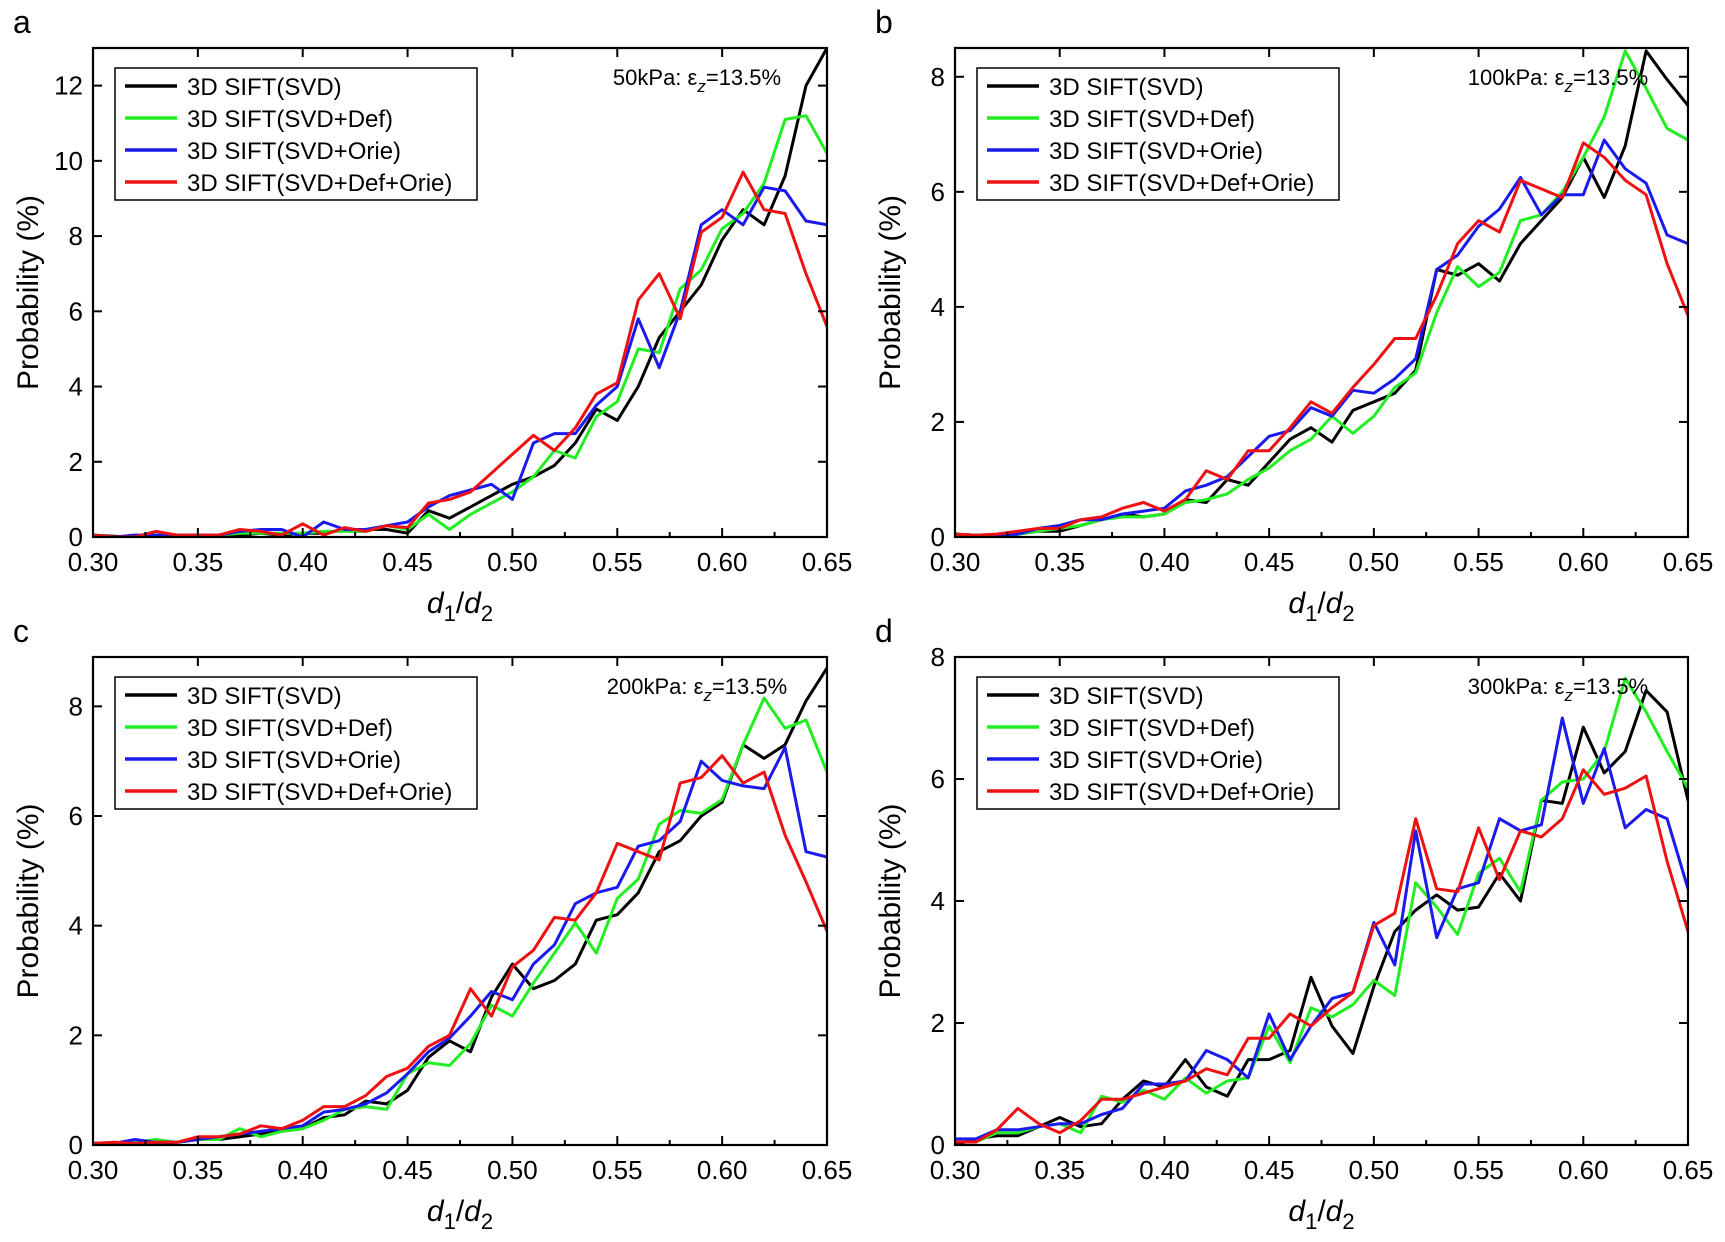  I want to click on panel-letter: b, so click(884, 22).